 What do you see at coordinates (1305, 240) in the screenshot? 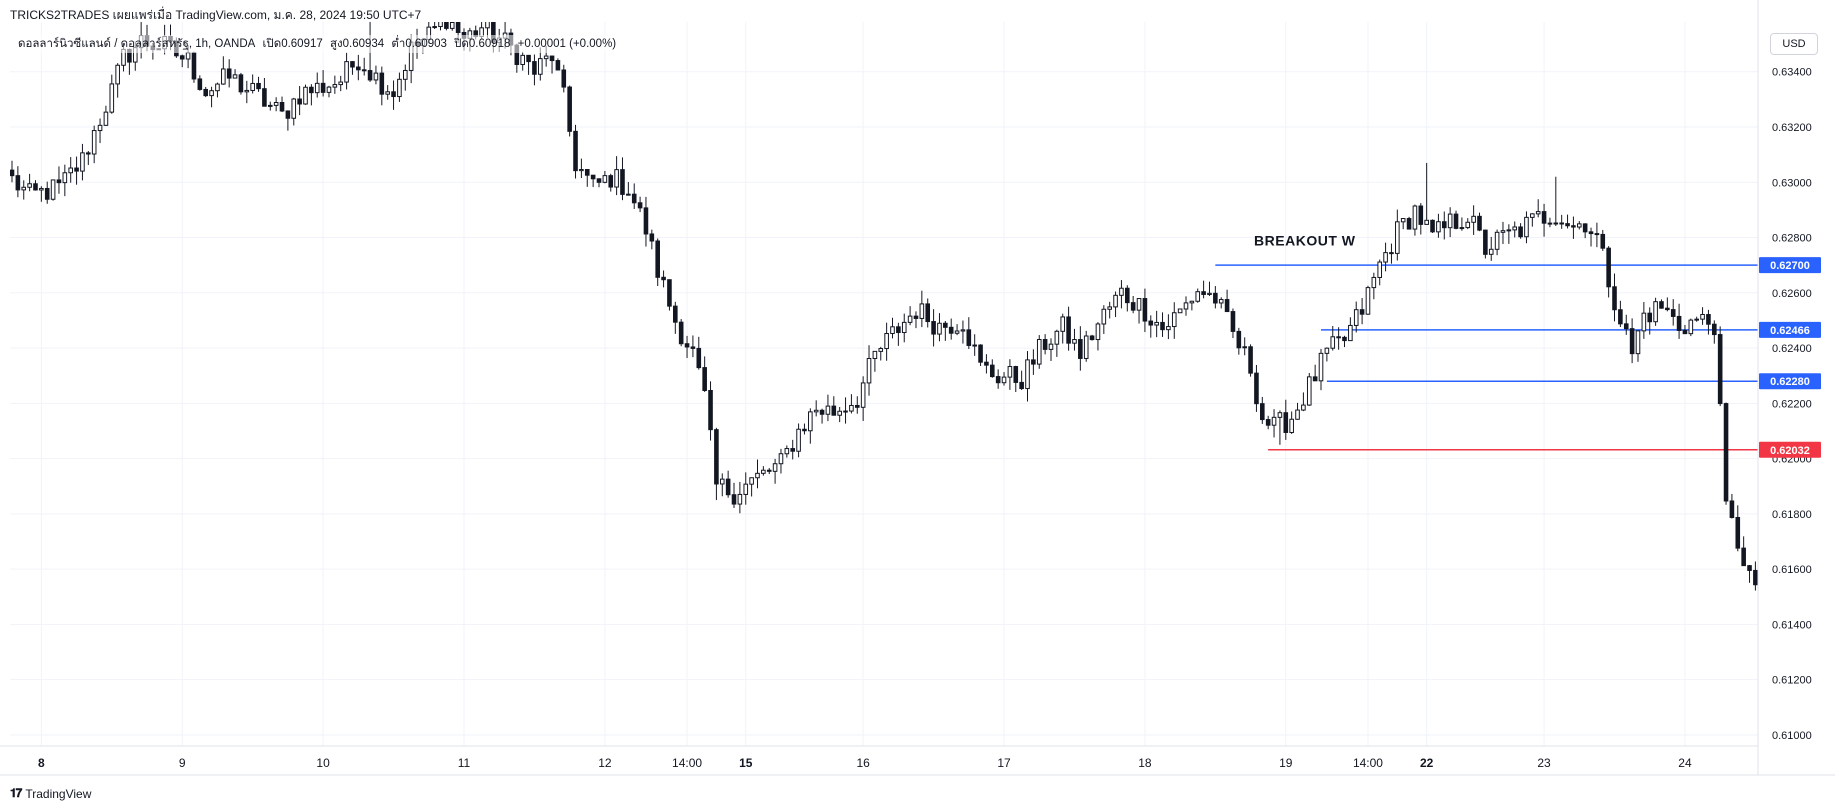
I see `annotation-text: BREAKOUT W` at bounding box center [1305, 240].